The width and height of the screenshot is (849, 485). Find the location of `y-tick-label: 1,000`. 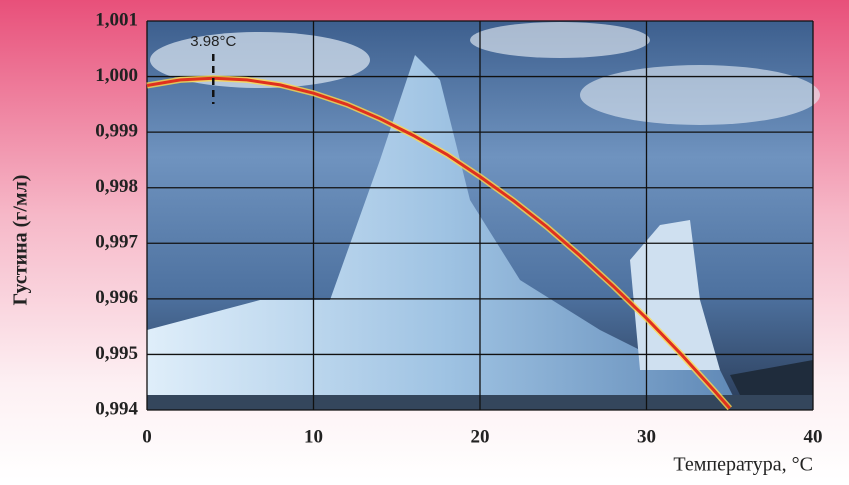

y-tick-label: 1,000 is located at coordinates (116, 75).